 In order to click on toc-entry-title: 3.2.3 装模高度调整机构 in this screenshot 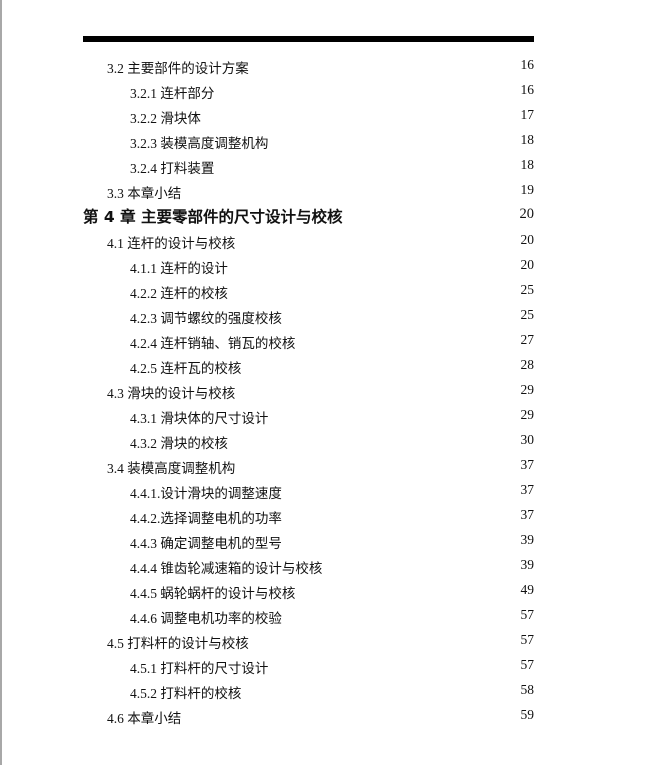, I will do `click(199, 143)`.